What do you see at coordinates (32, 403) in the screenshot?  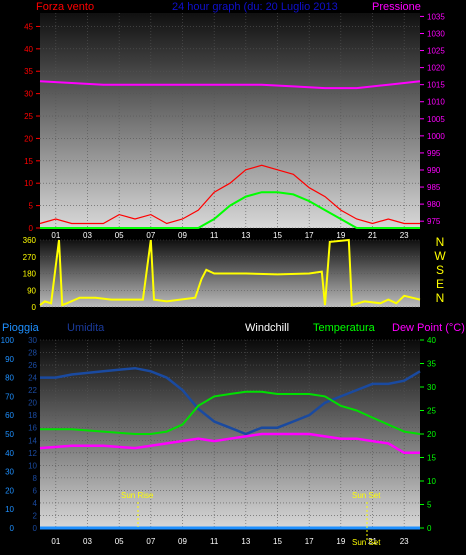 I see `humidity-tick-label: 20` at bounding box center [32, 403].